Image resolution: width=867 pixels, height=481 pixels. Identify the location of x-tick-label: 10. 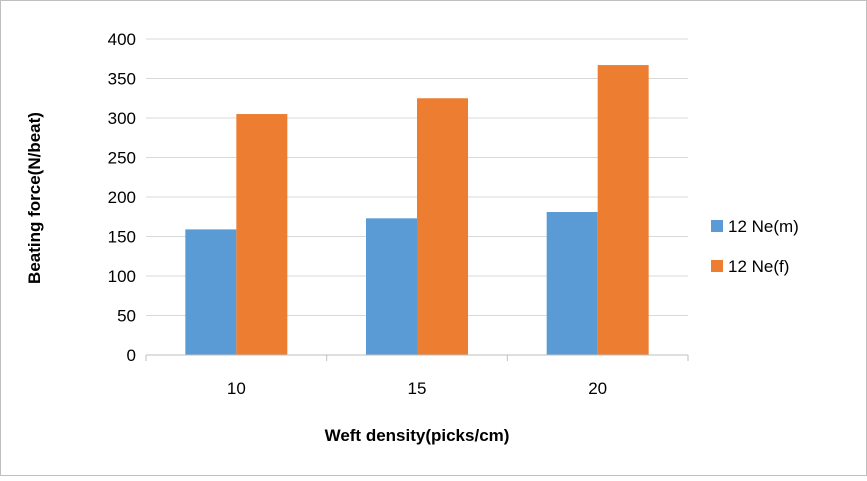
(236, 388).